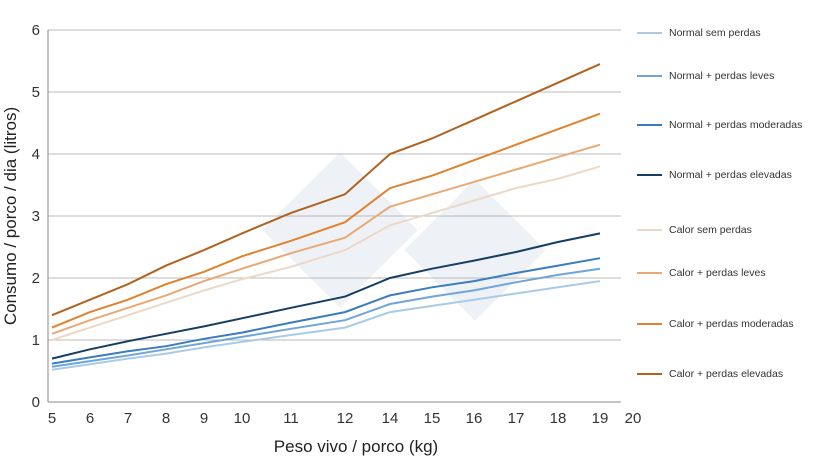 This screenshot has width=820, height=456. I want to click on legend-label: Calor sem perdas, so click(710, 230).